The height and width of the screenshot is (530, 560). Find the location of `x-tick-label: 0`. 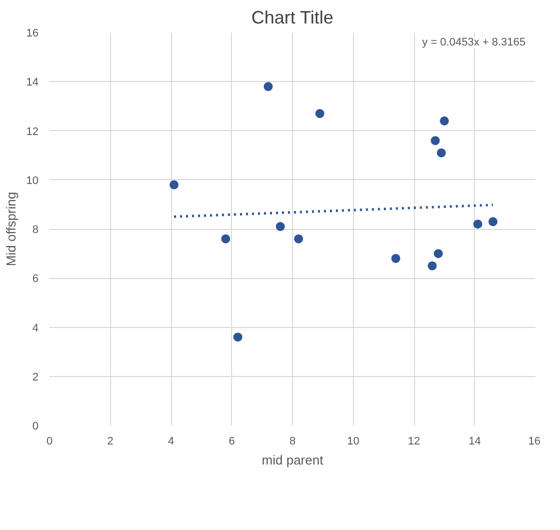

x-tick-label: 0 is located at coordinates (49, 442).